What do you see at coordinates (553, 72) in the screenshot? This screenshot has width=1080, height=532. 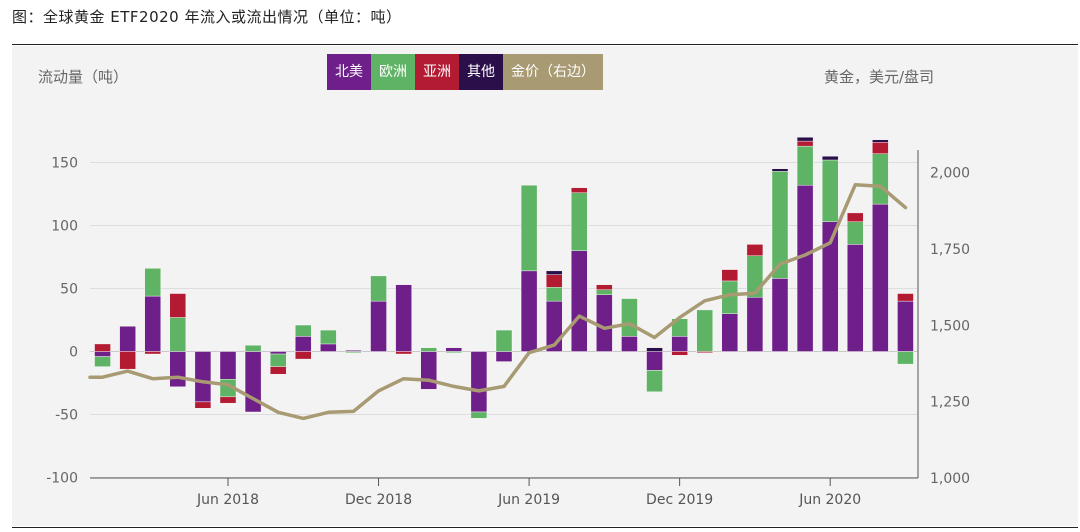 I see `legend-item-gold-price: 金价（右边）` at bounding box center [553, 72].